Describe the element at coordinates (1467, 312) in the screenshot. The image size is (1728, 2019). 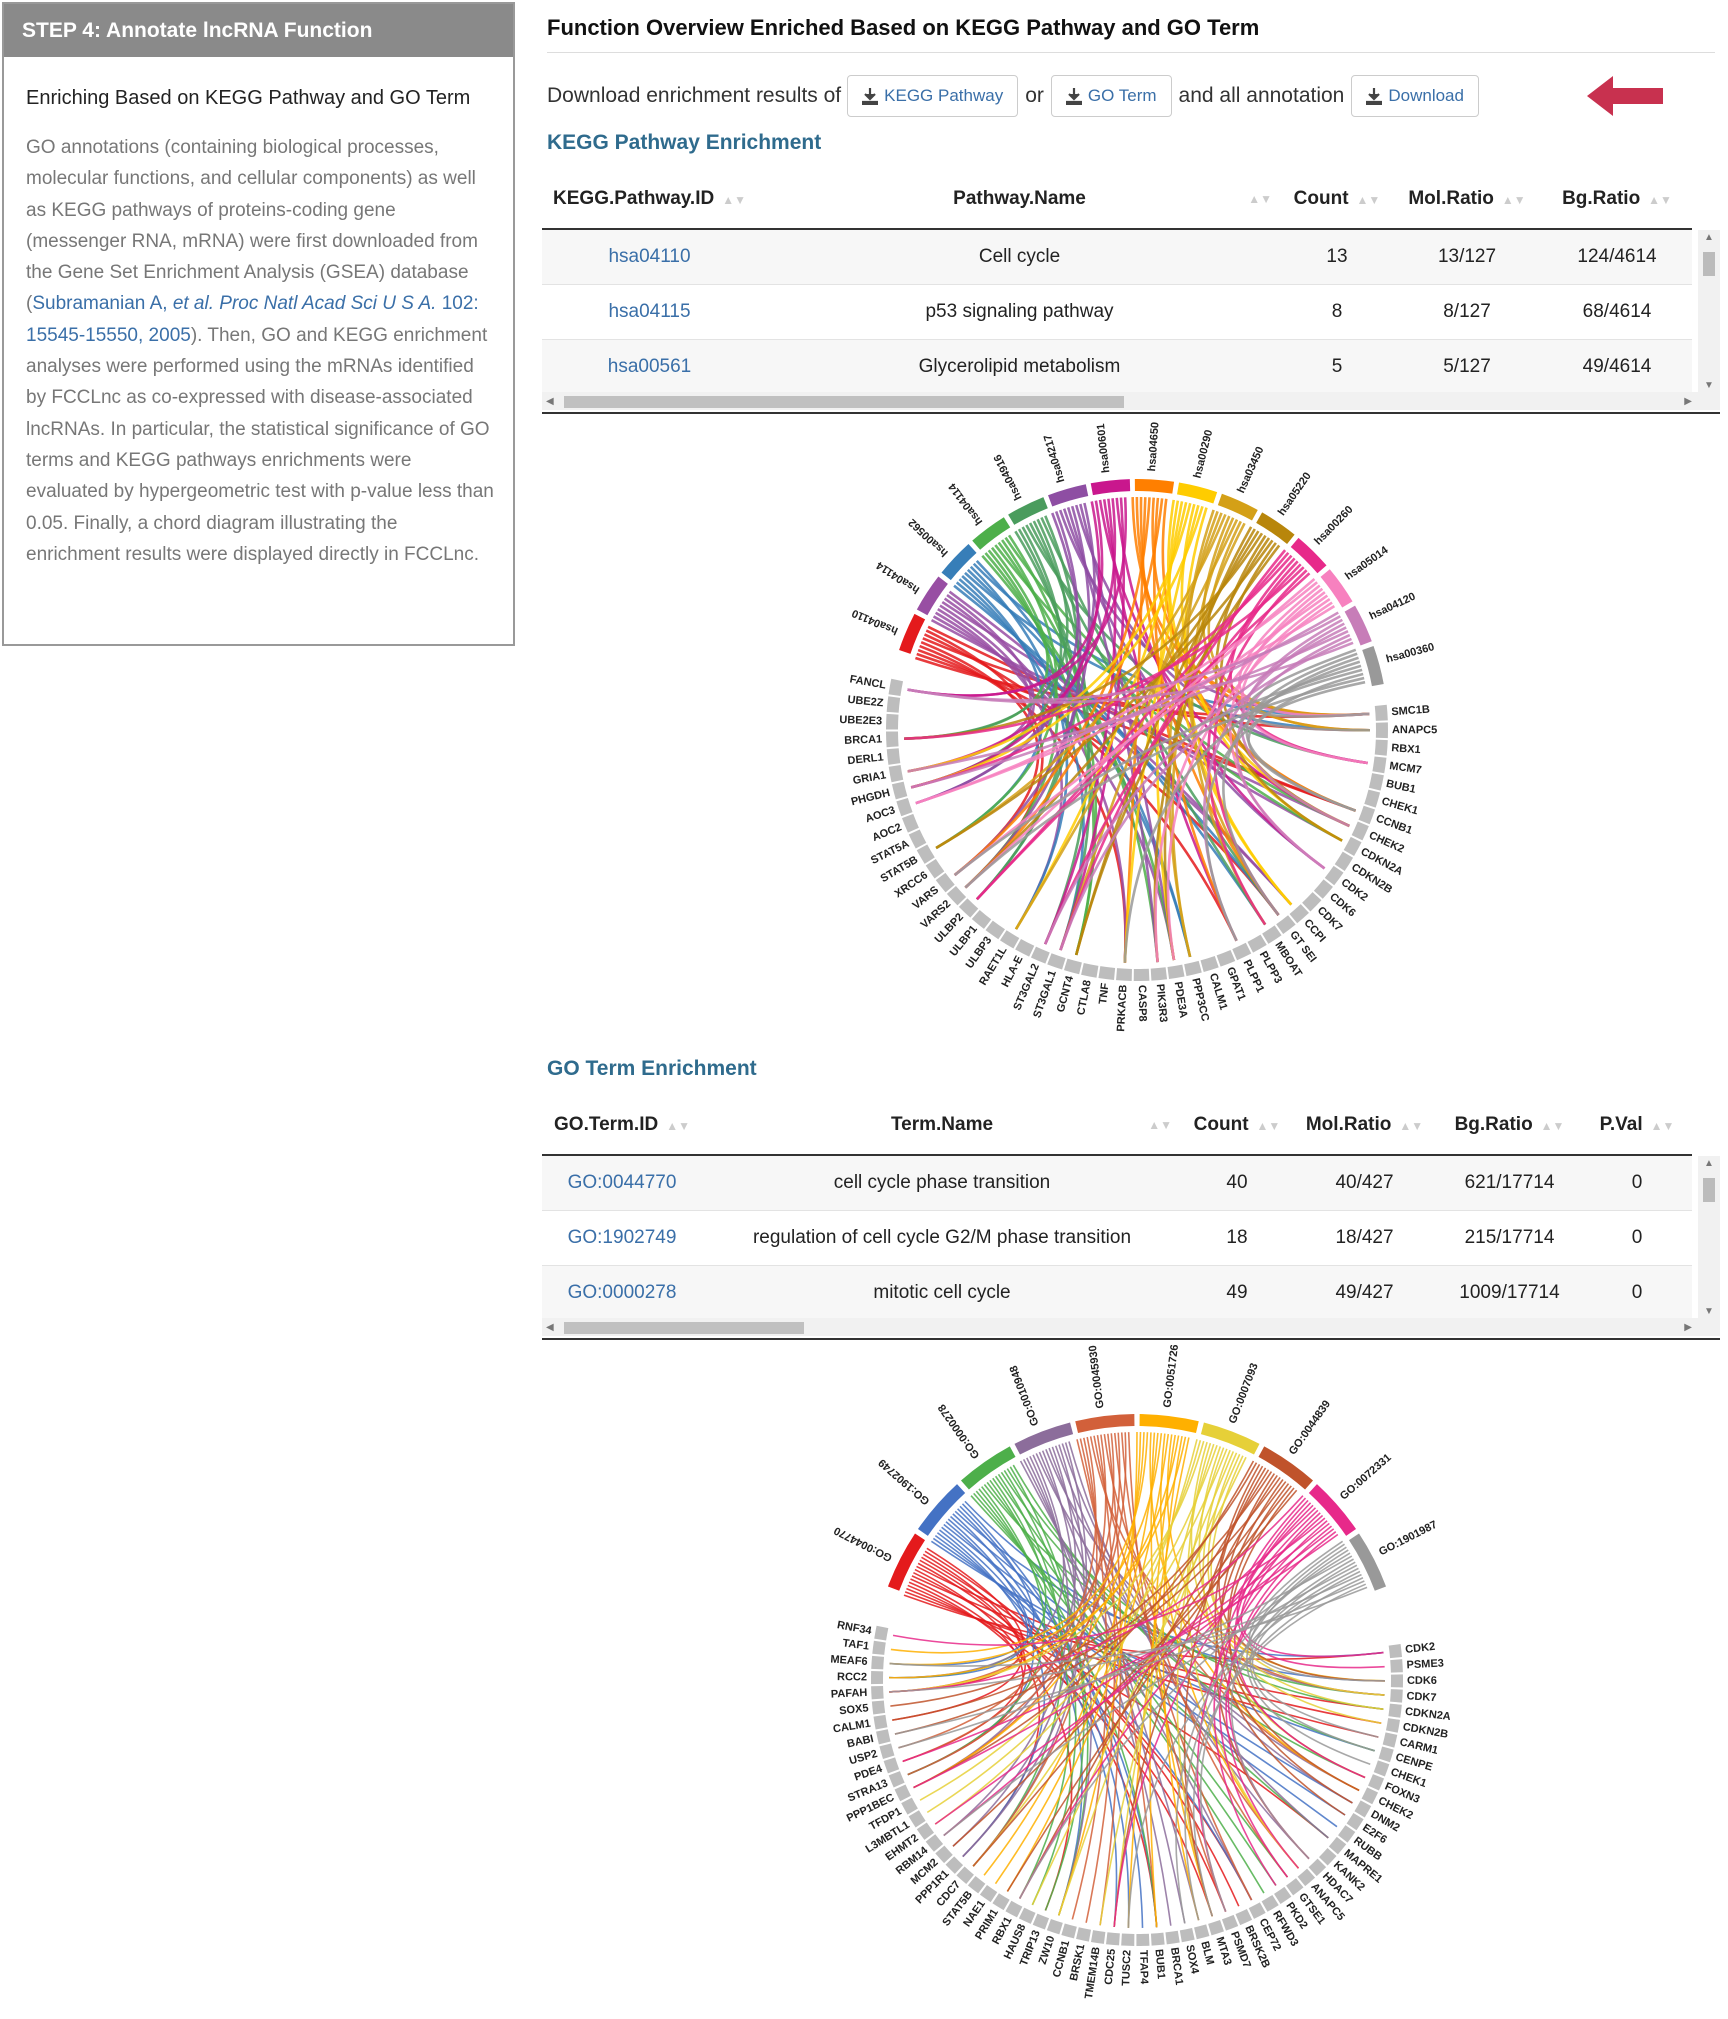
I see `table-cell: 8/127` at that location.